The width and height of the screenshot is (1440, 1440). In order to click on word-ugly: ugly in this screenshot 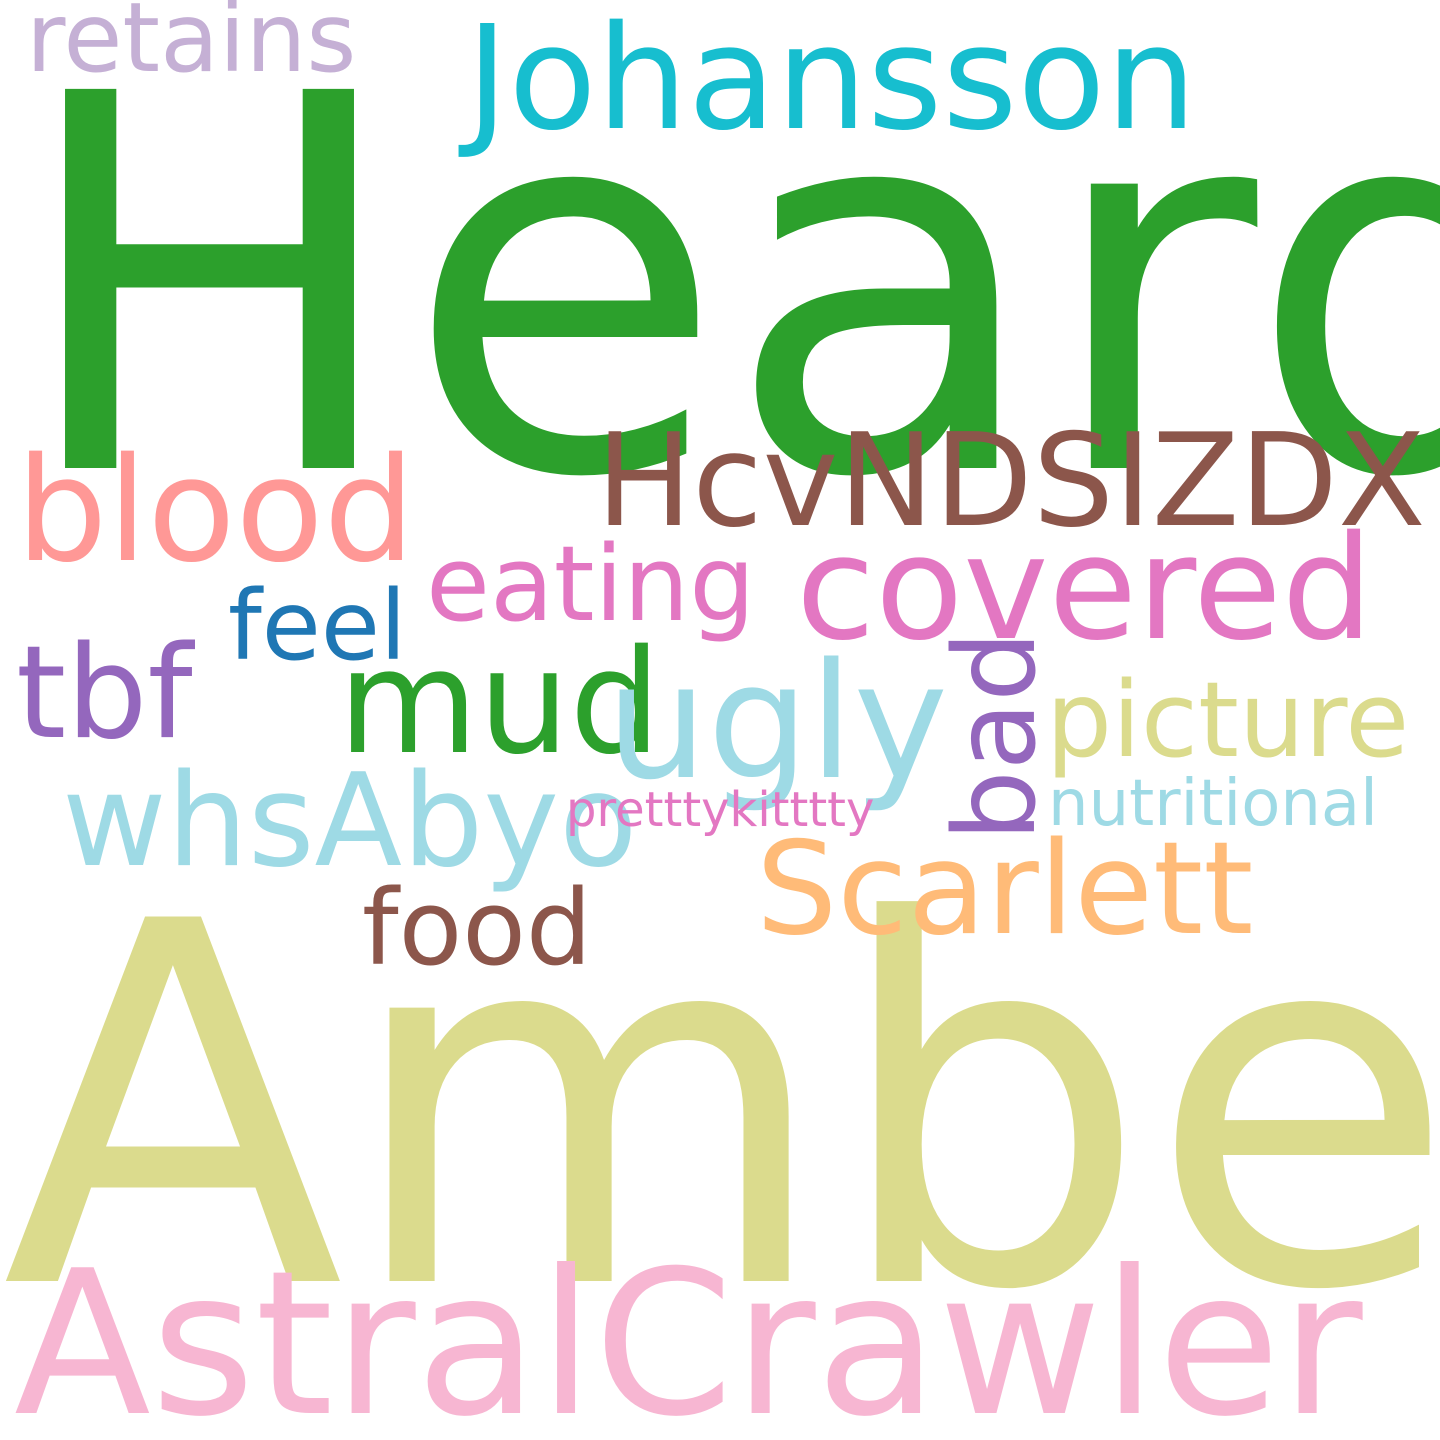, I will do `click(777, 721)`.